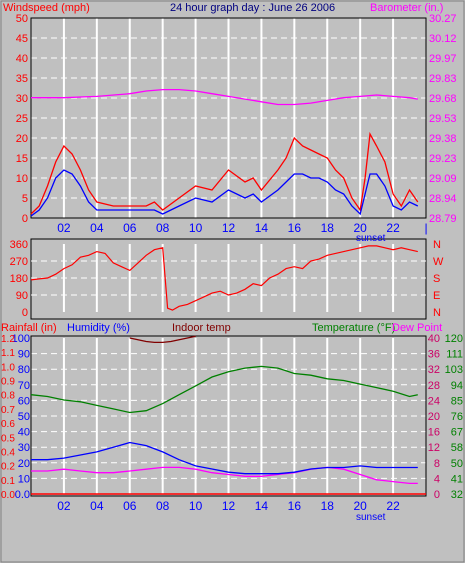  Describe the element at coordinates (434, 448) in the screenshot. I see `celsius-y-tick: 12` at that location.